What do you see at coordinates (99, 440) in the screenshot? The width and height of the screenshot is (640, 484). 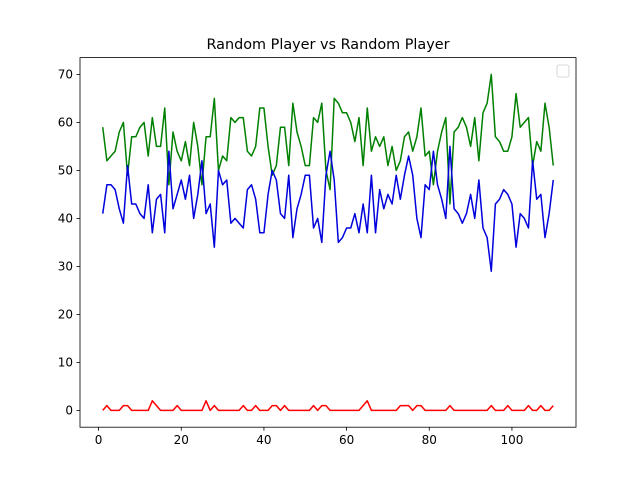 I see `x-tick-label: 0` at bounding box center [99, 440].